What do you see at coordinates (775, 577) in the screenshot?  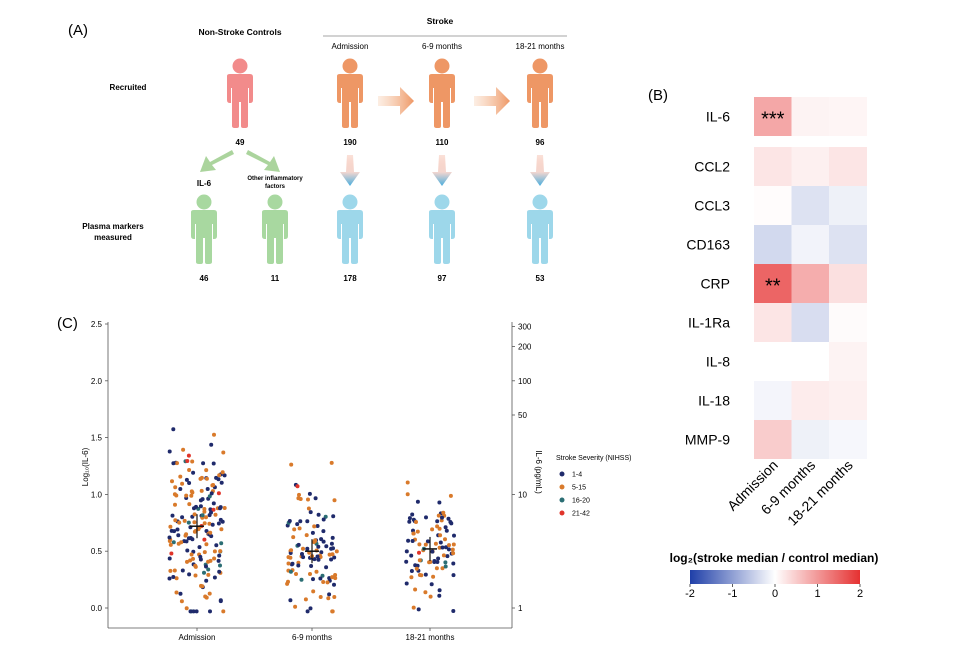 I see `colorbar` at bounding box center [775, 577].